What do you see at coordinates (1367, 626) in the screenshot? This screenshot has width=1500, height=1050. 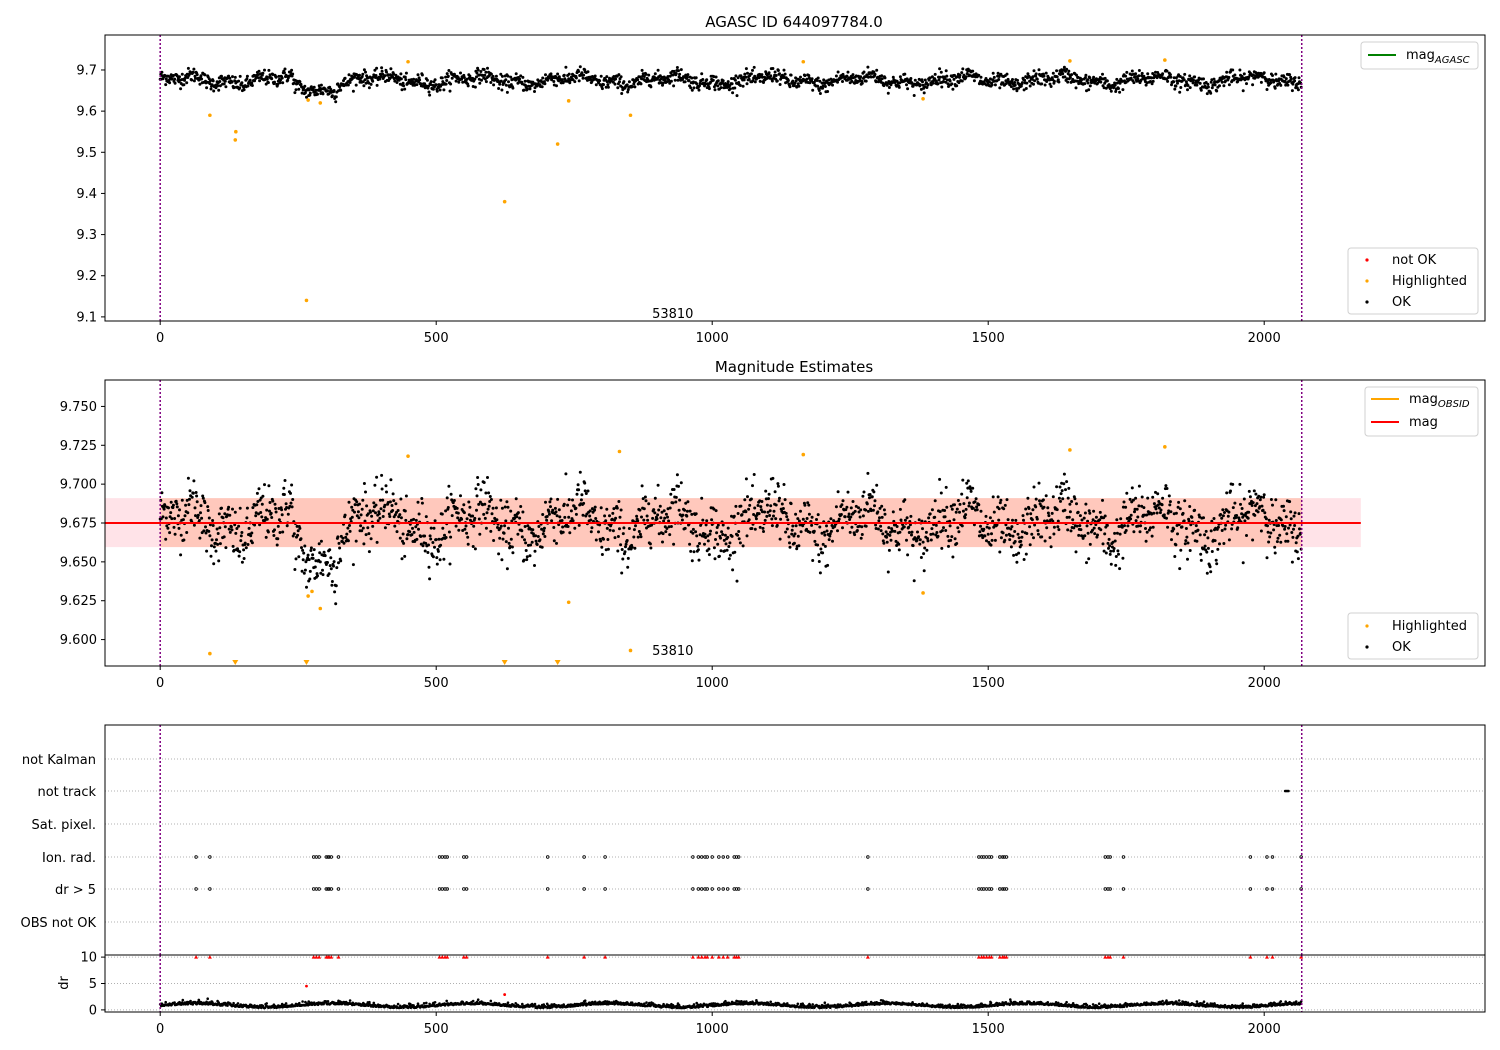 I see `legend-highlighted-marker` at bounding box center [1367, 626].